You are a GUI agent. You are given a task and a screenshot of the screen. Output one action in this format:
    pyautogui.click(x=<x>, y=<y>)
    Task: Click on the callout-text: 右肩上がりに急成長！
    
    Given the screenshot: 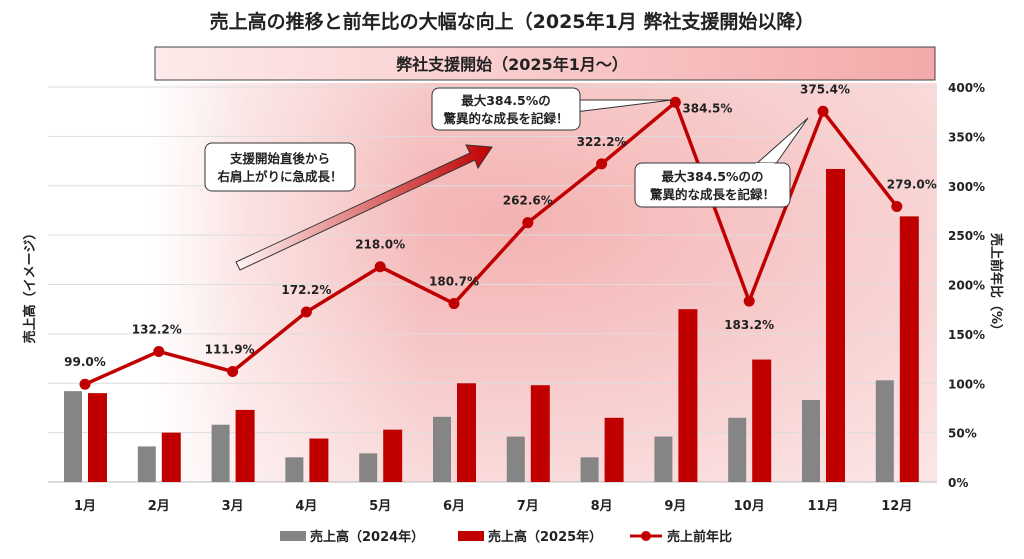 What is the action you would take?
    pyautogui.click(x=279, y=176)
    